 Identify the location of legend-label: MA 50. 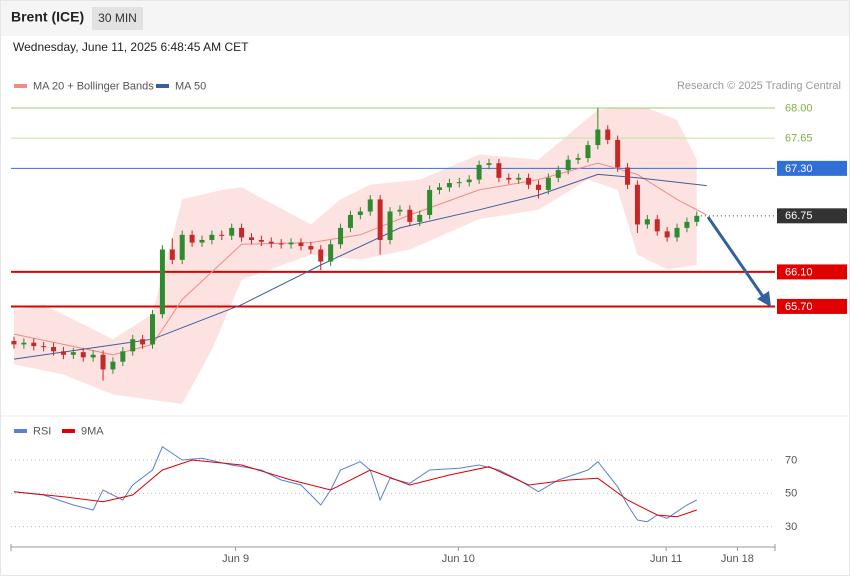
(190, 86).